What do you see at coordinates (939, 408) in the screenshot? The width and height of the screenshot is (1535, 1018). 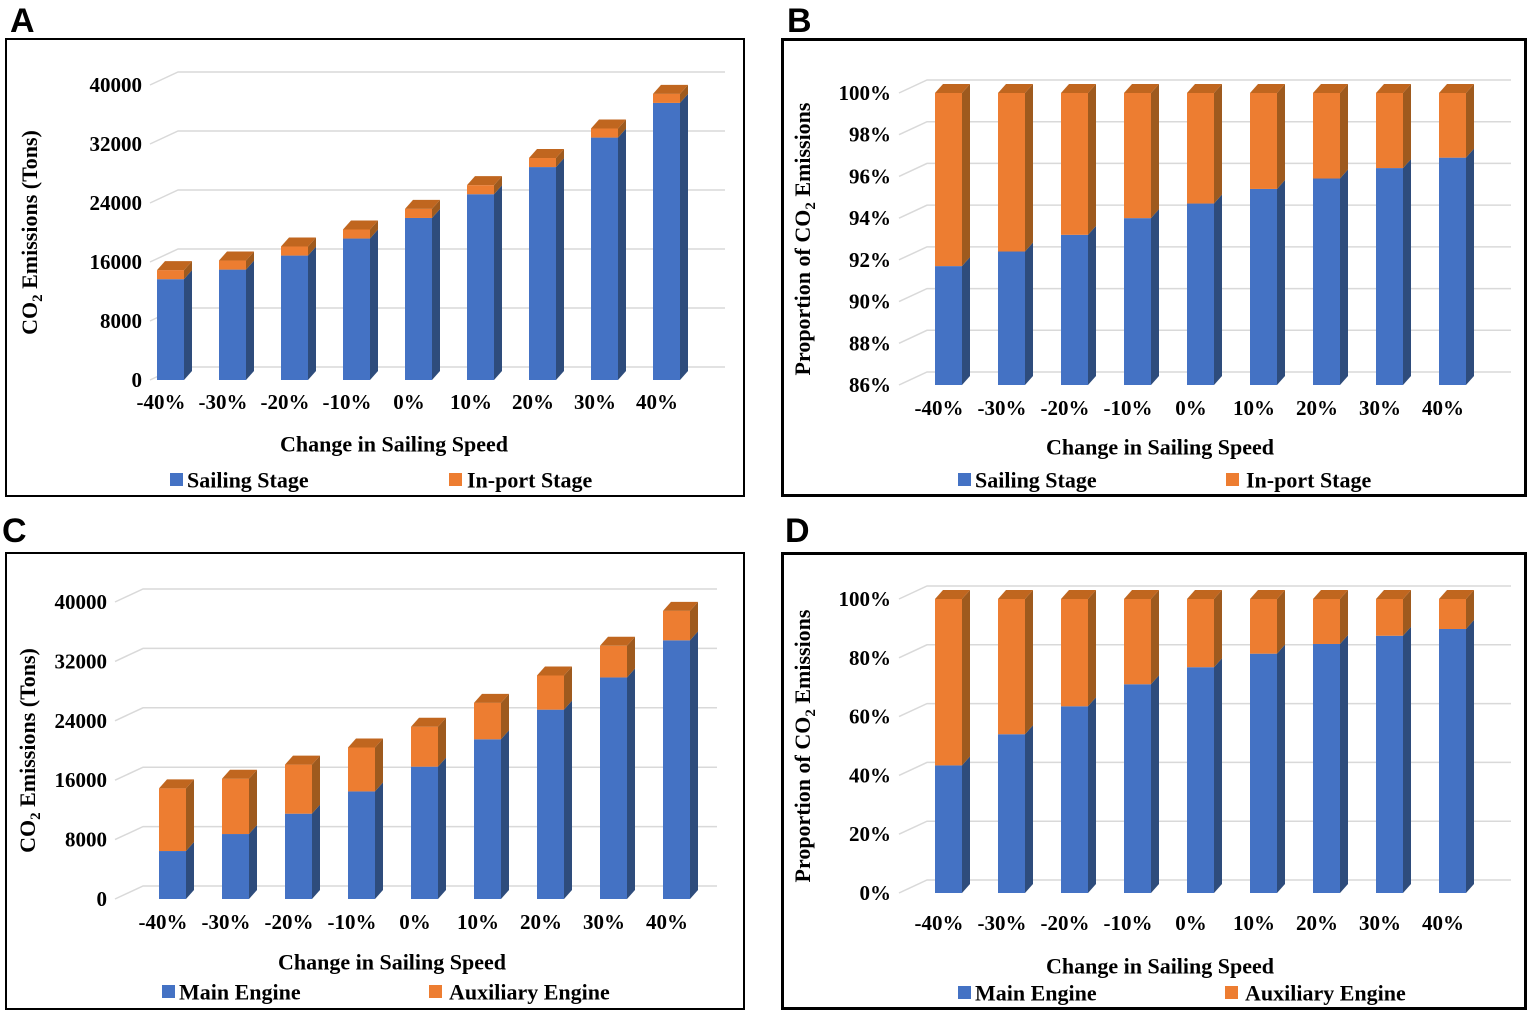 I see `x-axis-tick-label: -40%` at bounding box center [939, 408].